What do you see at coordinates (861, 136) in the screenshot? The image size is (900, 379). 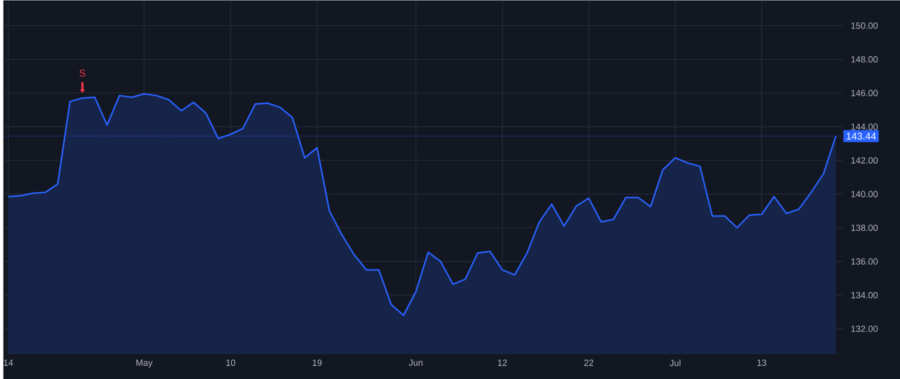 I see `ref-line-label: 143.44` at bounding box center [861, 136].